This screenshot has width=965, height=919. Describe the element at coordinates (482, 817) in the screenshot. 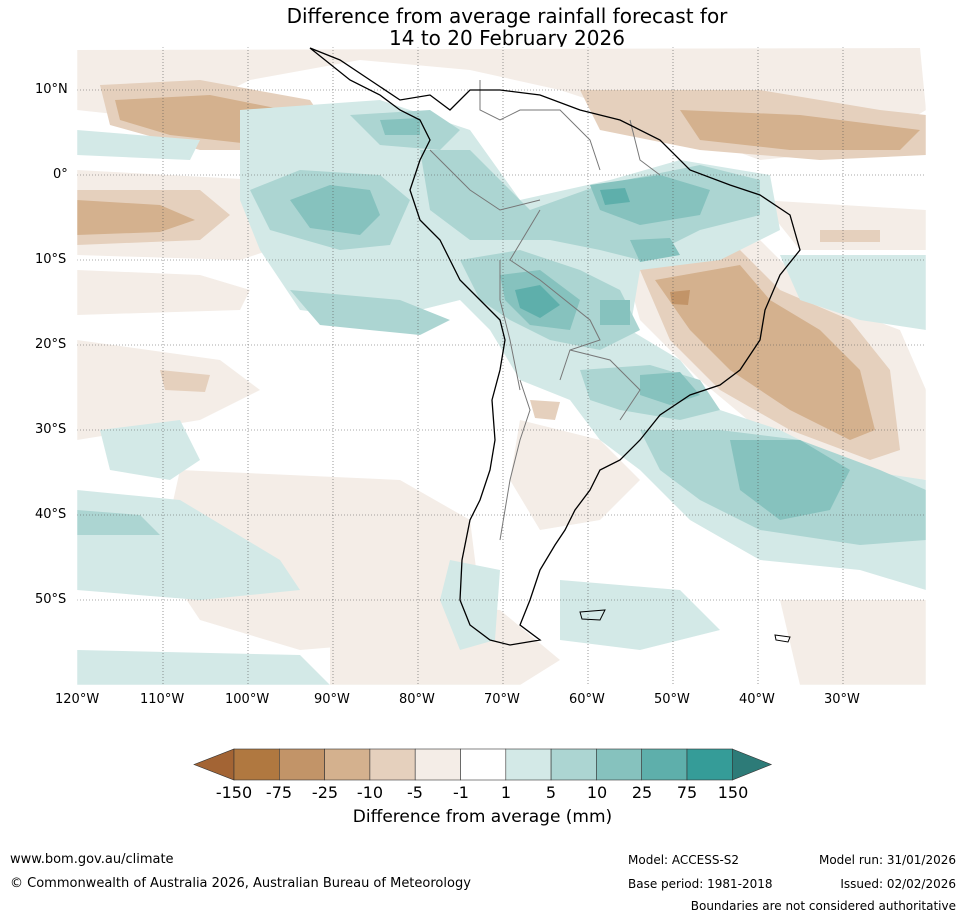

I see `colorbar-title: Difference from average (mm)` at that location.